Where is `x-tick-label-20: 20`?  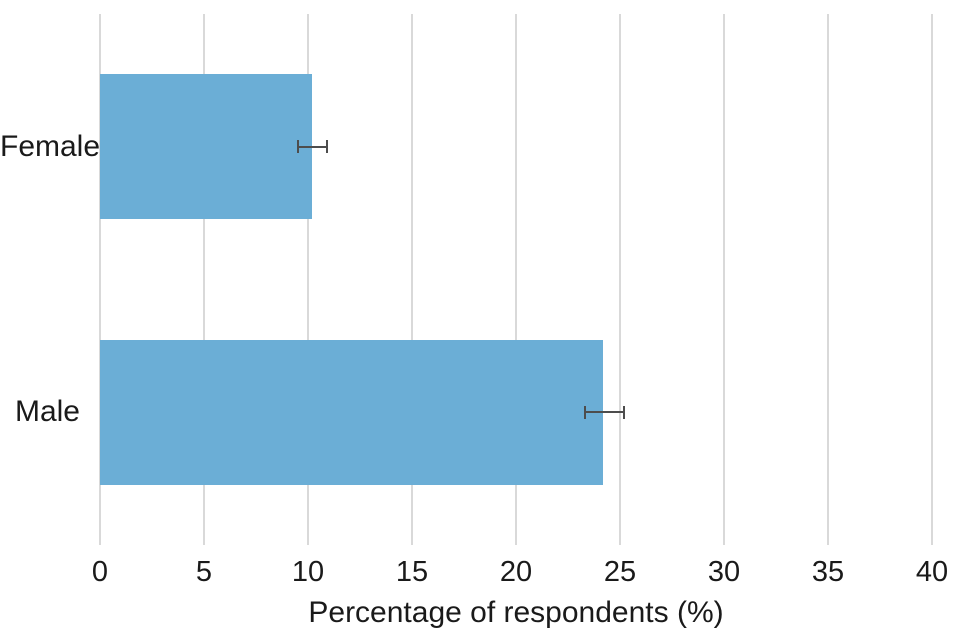
x-tick-label-20: 20 is located at coordinates (516, 572).